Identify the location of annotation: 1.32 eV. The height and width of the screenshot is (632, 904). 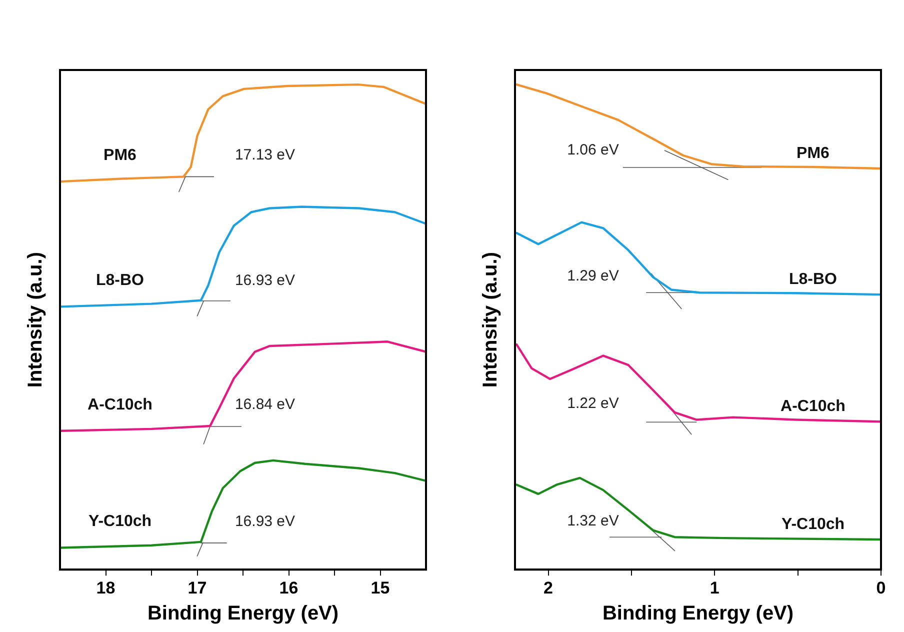
(593, 521).